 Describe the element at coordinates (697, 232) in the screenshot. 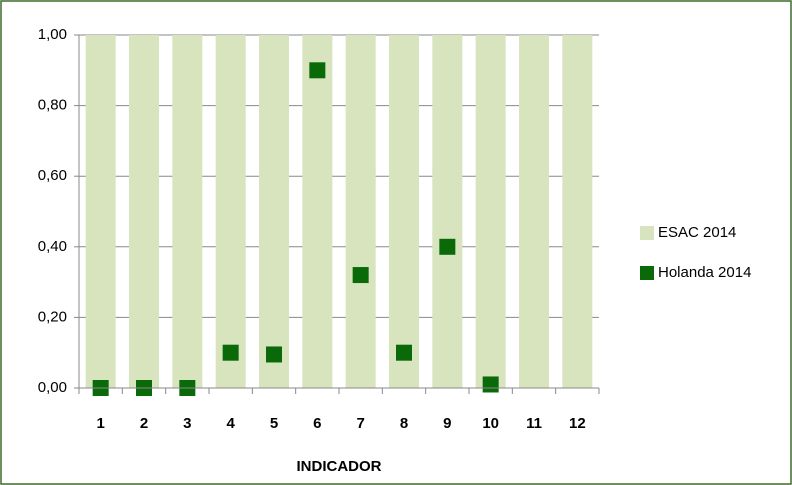

I see `legend-label: ESAC 2014` at that location.